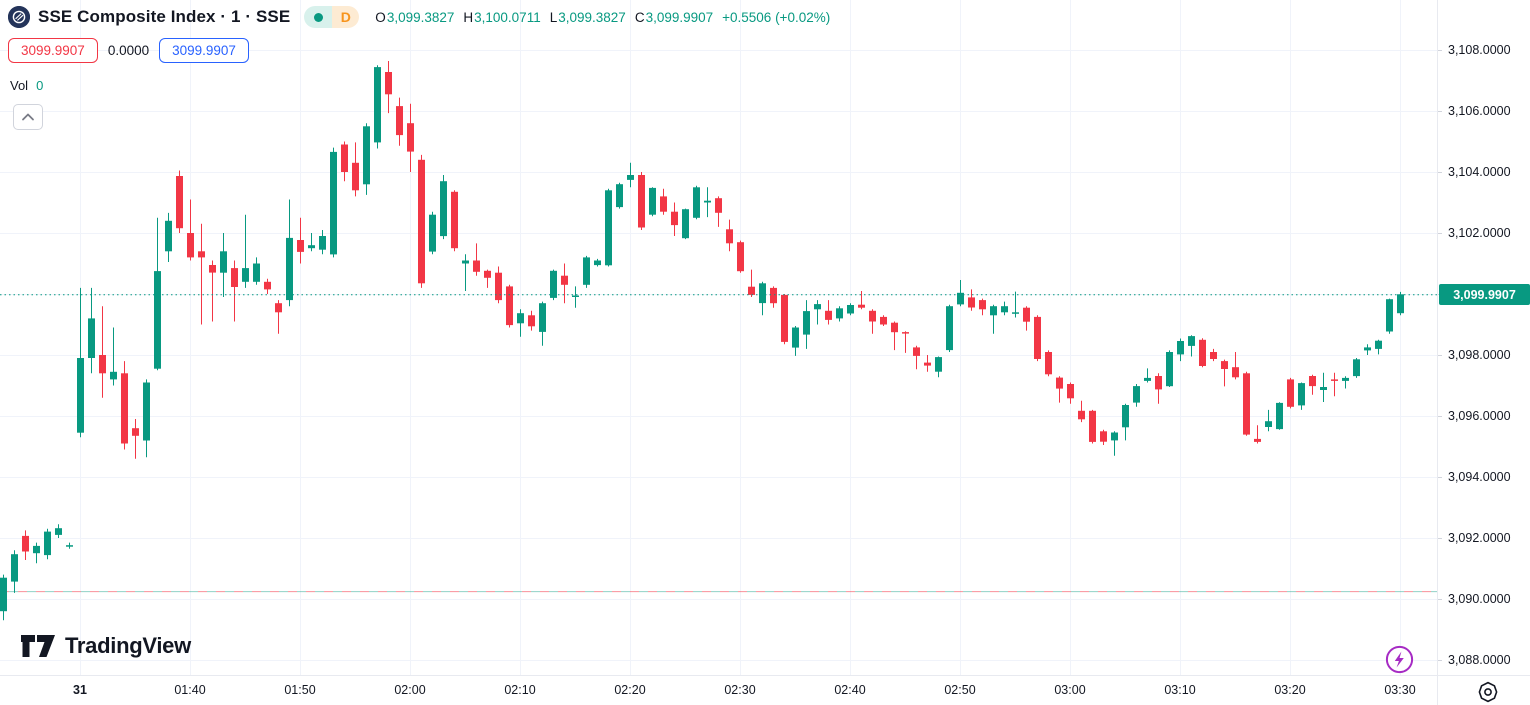  I want to click on candle-02:24, so click(674, 219).